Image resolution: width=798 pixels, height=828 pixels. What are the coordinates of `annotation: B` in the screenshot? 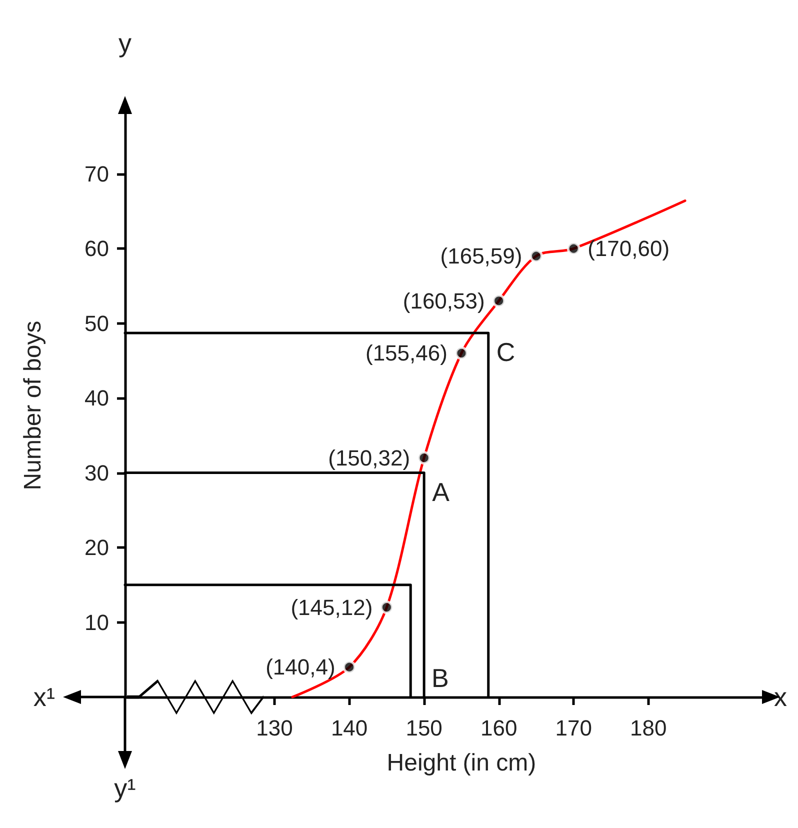 It's located at (440, 678).